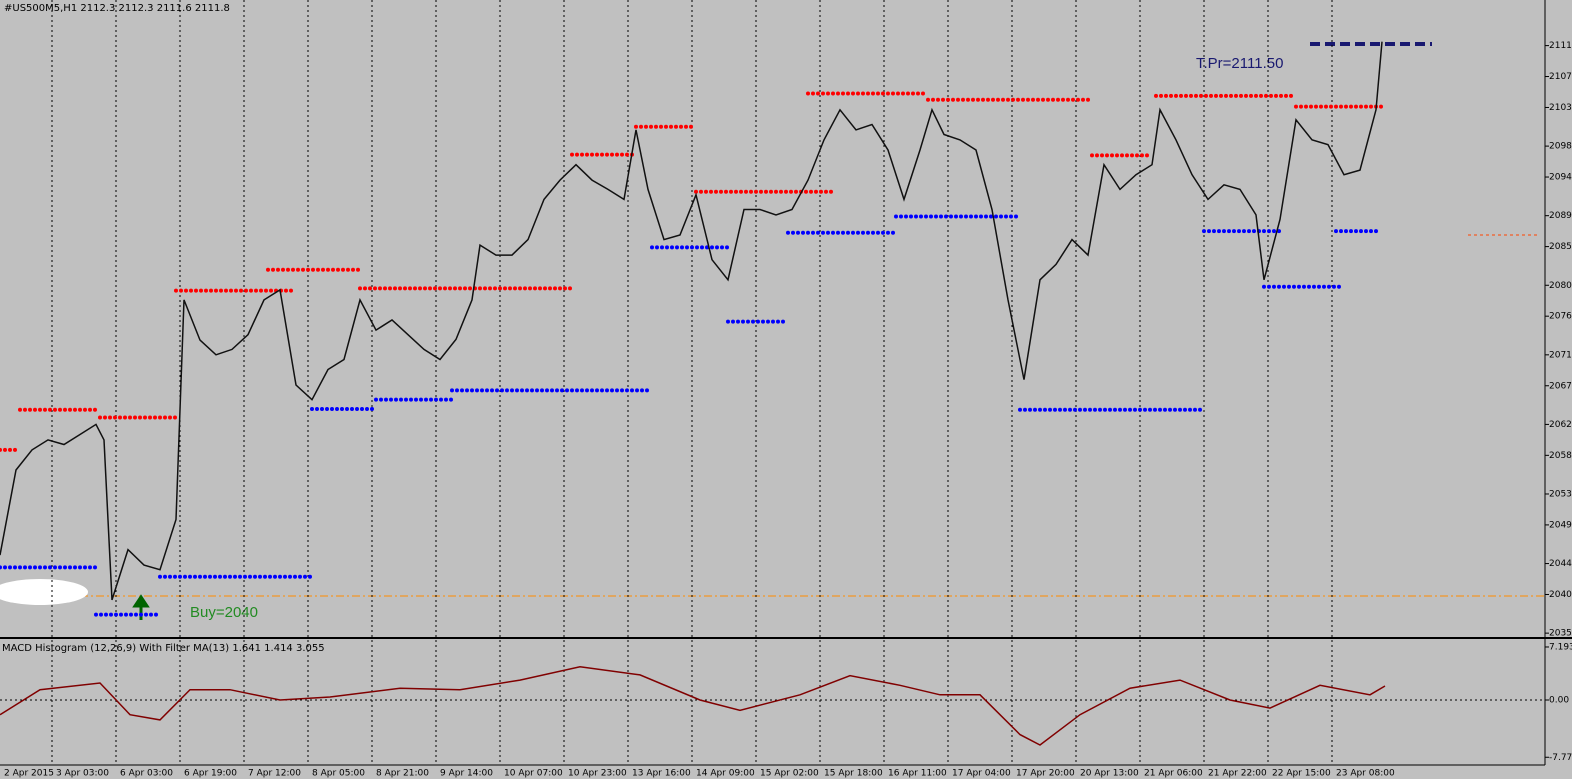  I want to click on x-tick-label: 8 Apr 21:00, so click(402, 774).